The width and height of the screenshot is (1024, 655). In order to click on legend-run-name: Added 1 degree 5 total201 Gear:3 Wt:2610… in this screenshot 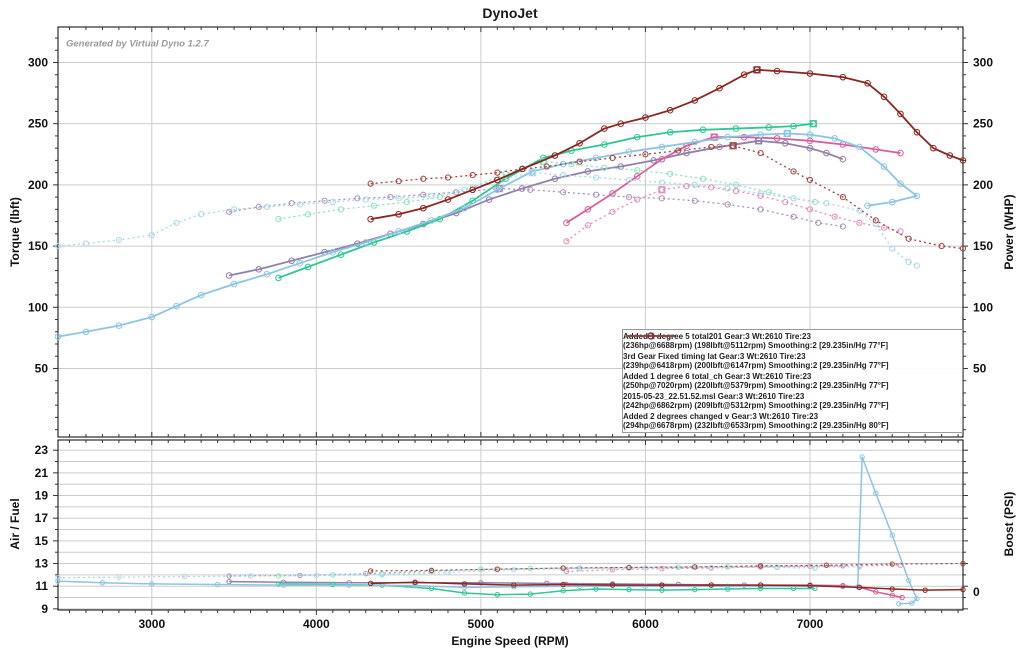, I will do `click(717, 336)`.